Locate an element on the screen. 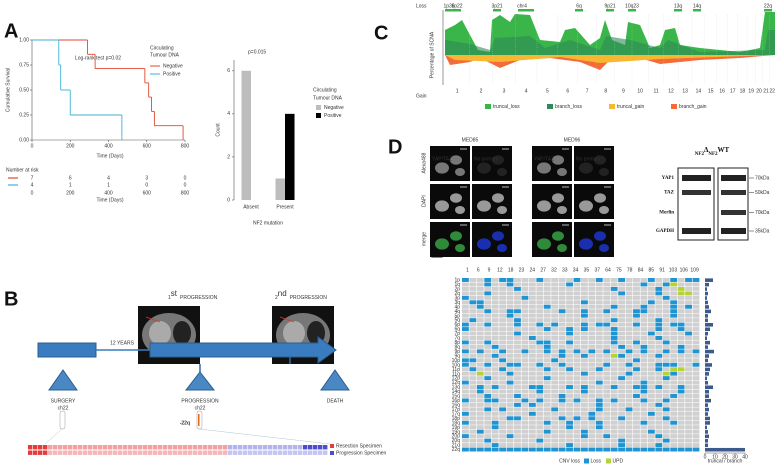 Image resolution: width=784 pixels, height=466 pixels. row-label: 4q is located at coordinates (457, 312).